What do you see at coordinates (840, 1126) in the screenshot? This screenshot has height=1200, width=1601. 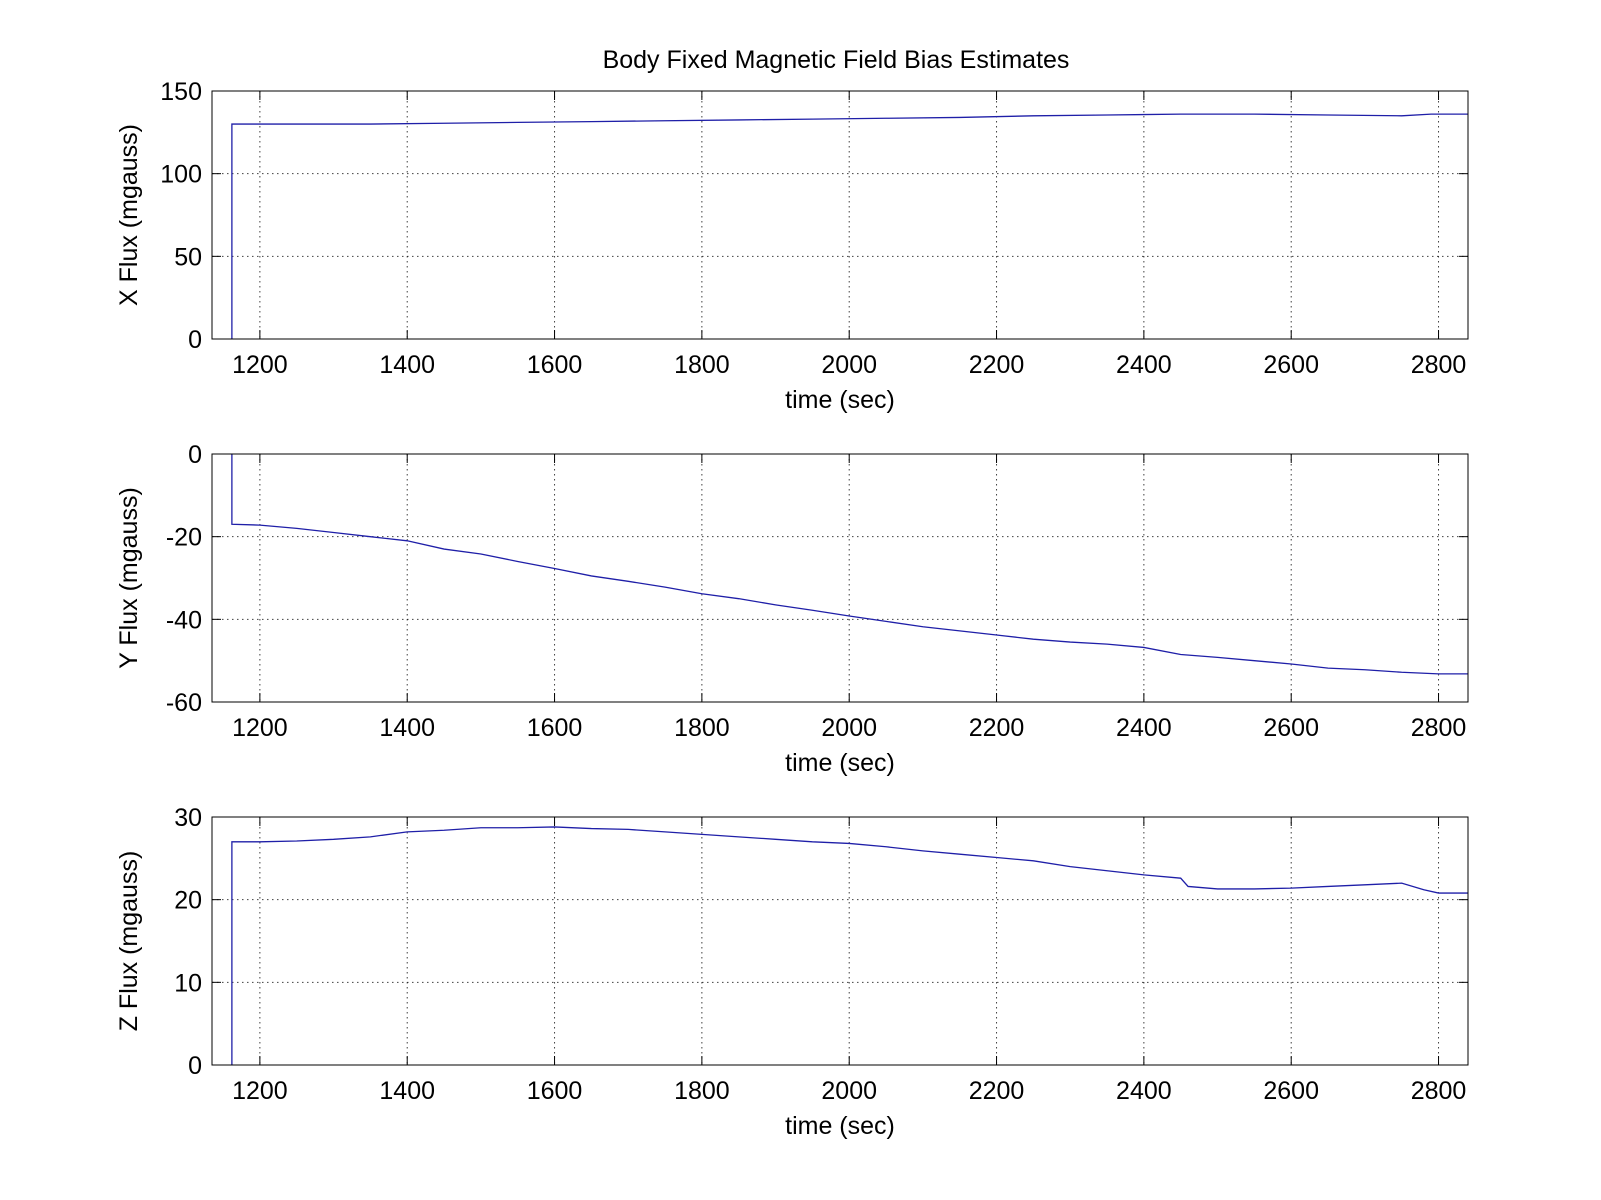 I see `z-flux-x-axis-label: time (sec)` at bounding box center [840, 1126].